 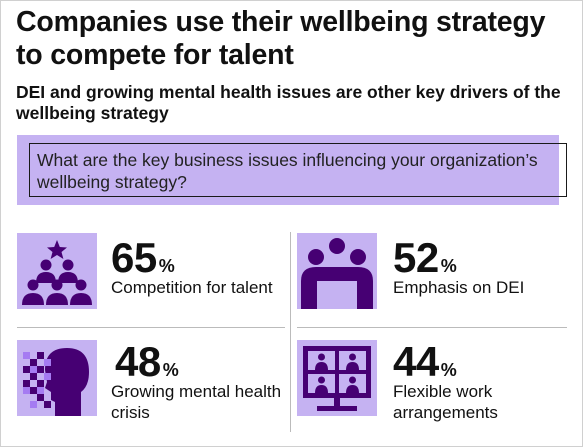 I want to click on stat-value: 52%, so click(x=425, y=258).